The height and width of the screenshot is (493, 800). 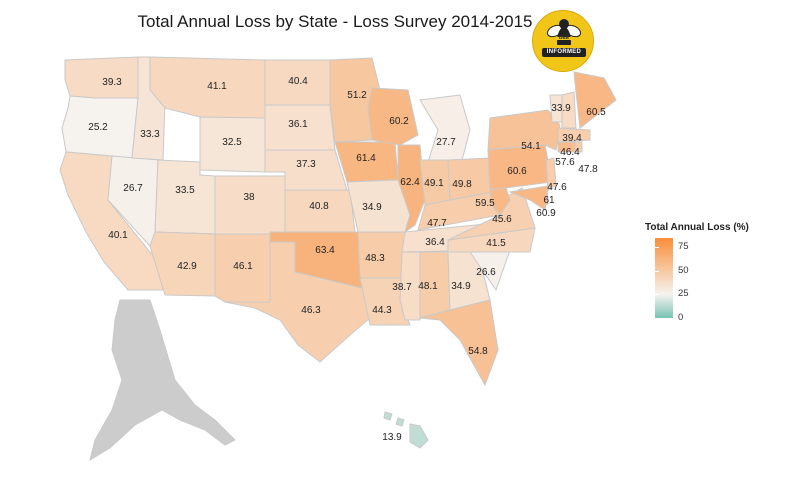 I want to click on state-label-mo: 34.9, so click(x=372, y=207).